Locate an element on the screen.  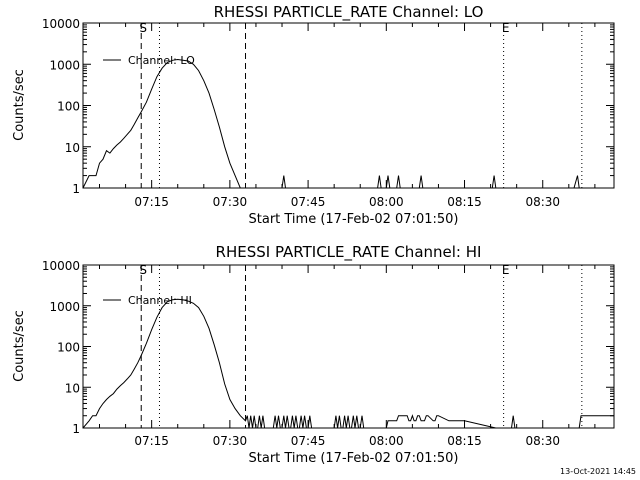
panel-2-y-tick-label: 10000 is located at coordinates (61, 266).